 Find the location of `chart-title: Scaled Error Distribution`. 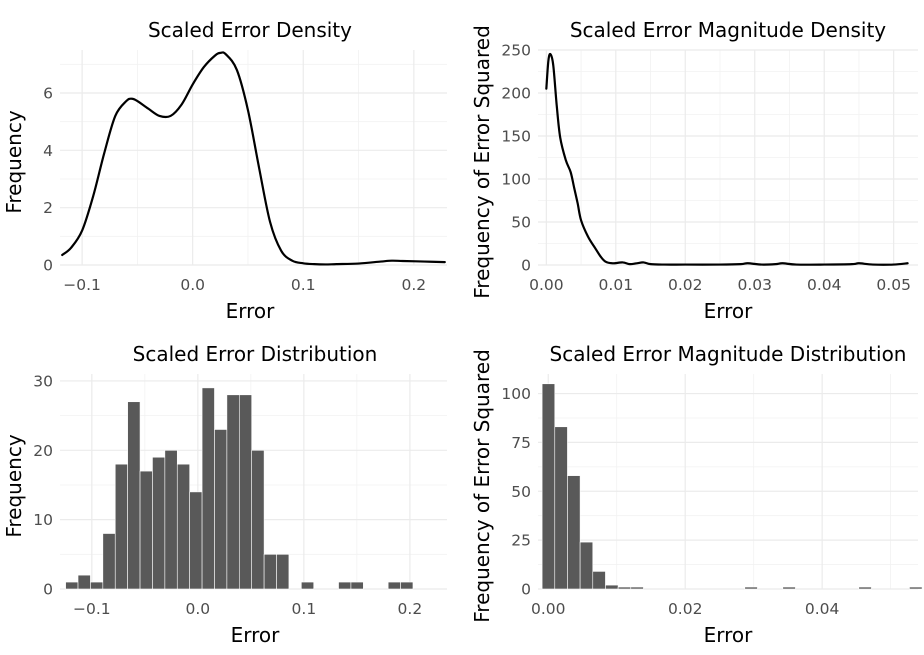

chart-title: Scaled Error Distribution is located at coordinates (255, 354).